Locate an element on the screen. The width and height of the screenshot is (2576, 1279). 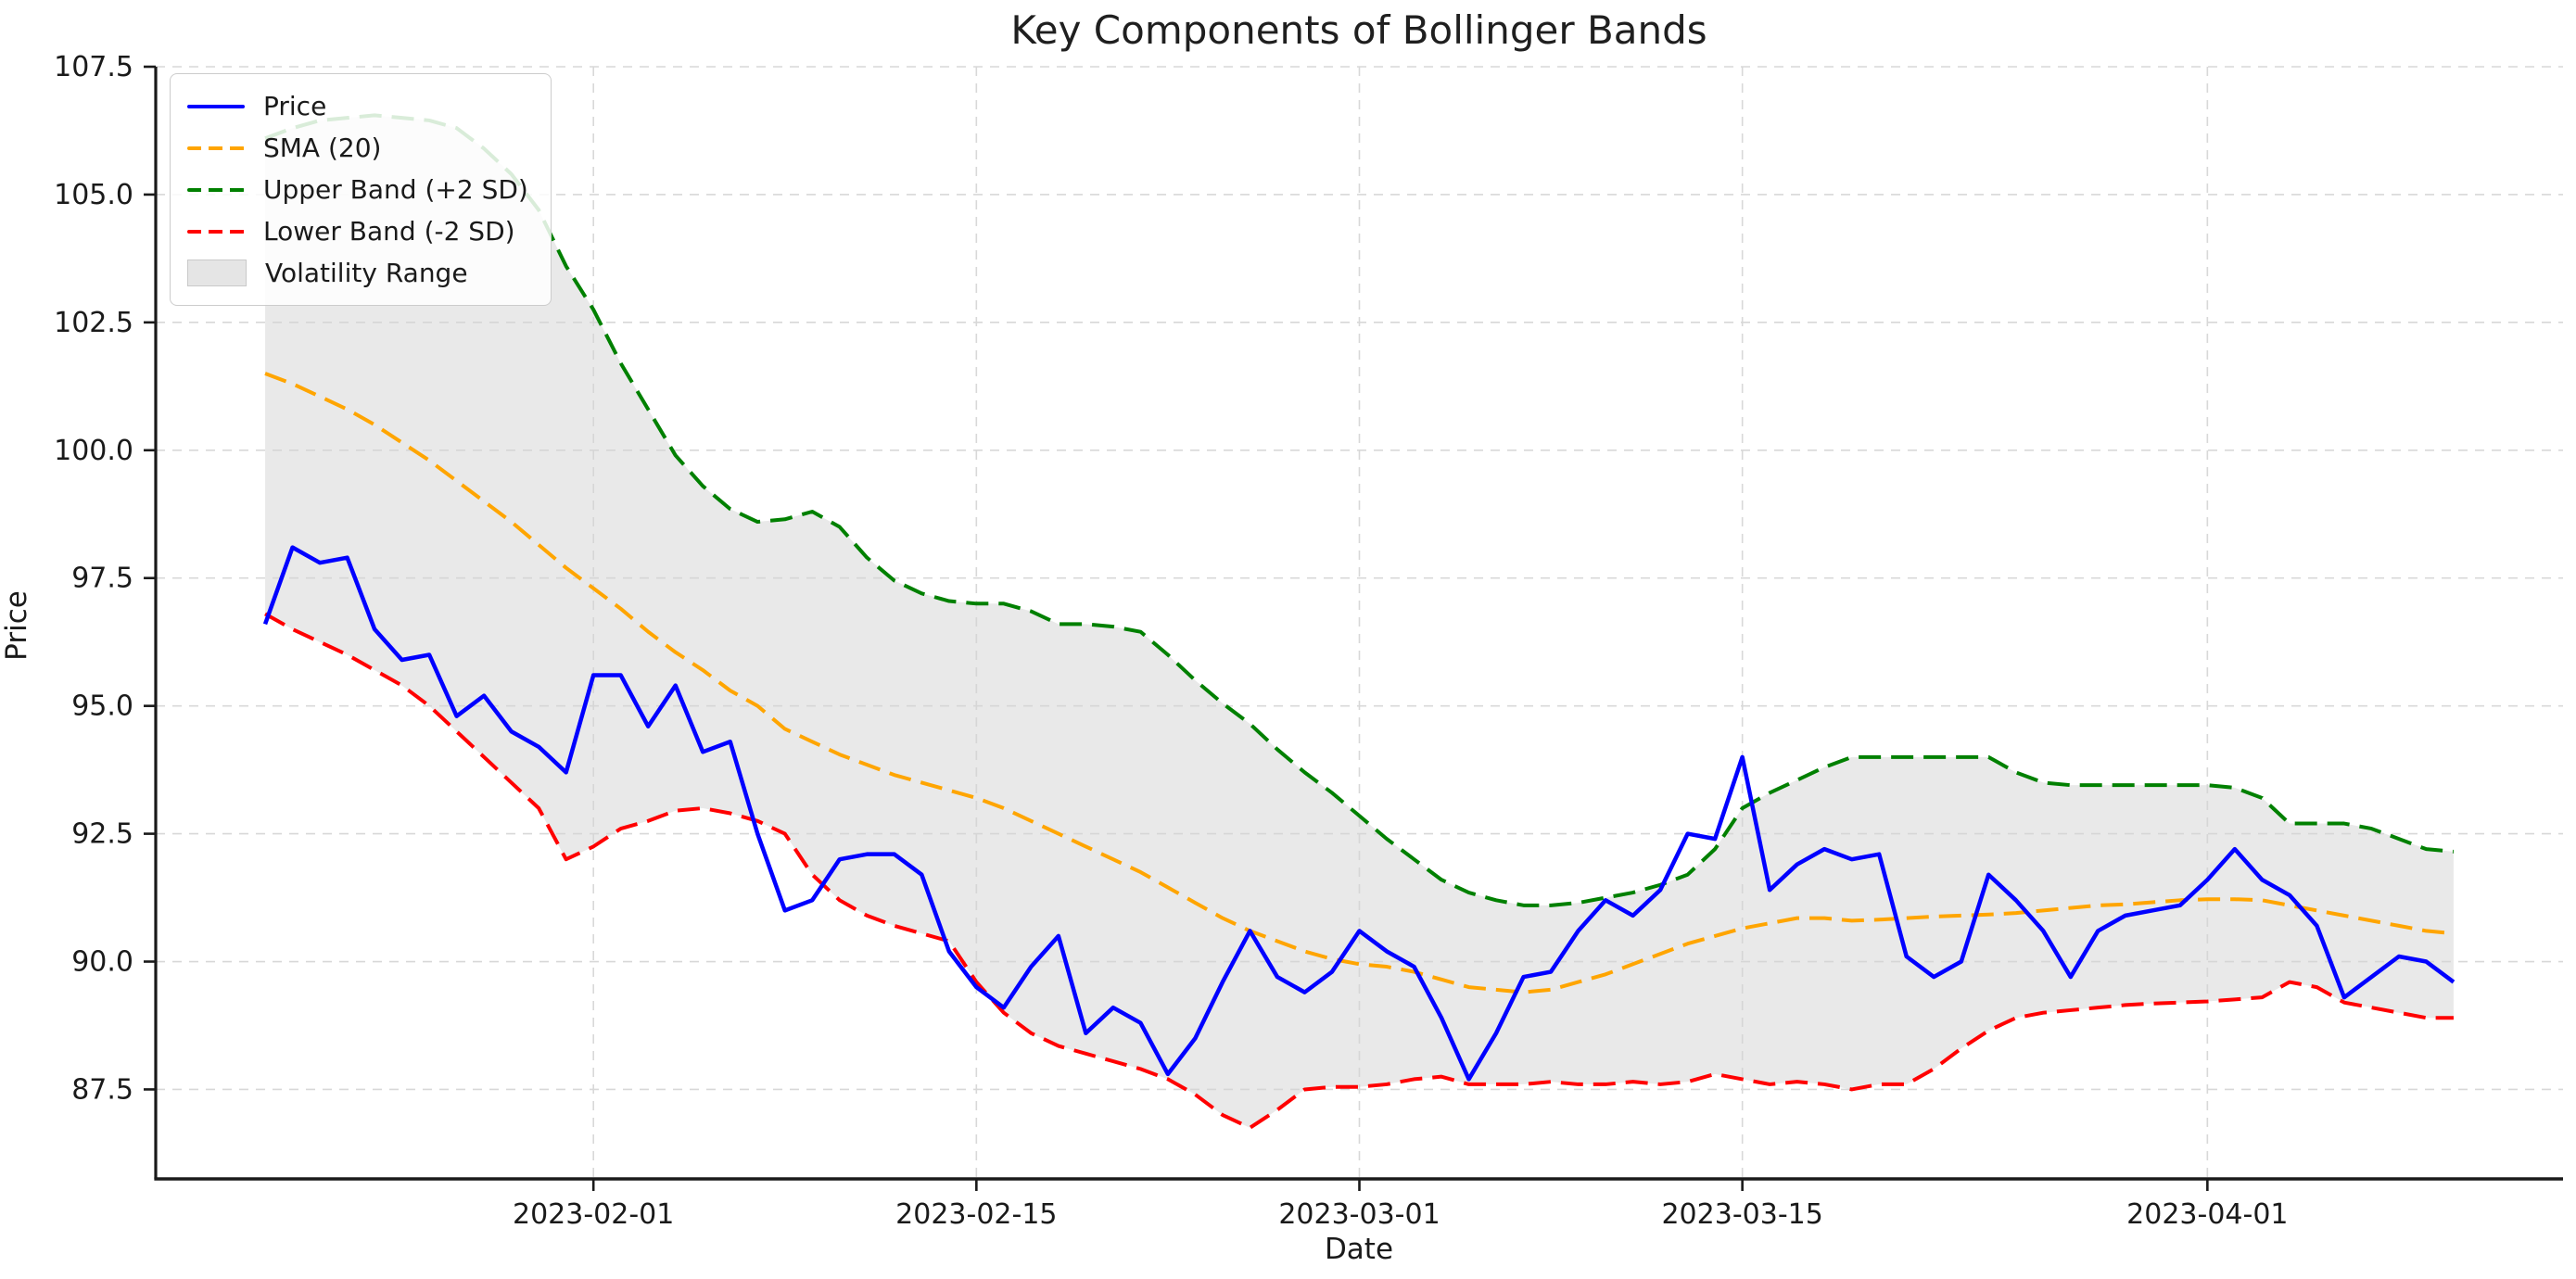
legend-label: Price is located at coordinates (295, 106).